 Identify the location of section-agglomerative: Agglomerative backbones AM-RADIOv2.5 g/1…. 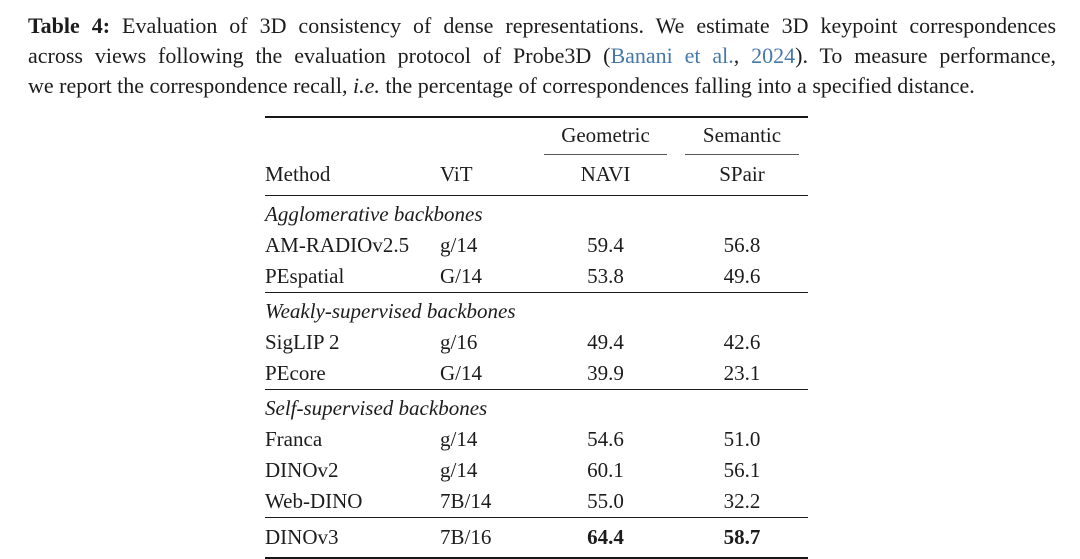
(536, 244).